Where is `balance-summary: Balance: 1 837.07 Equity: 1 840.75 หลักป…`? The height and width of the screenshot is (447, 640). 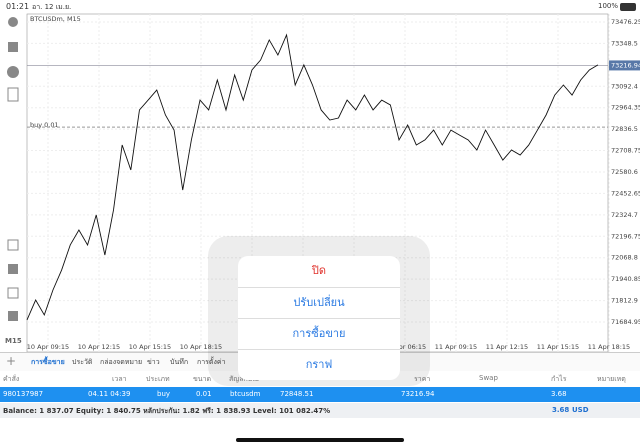
balance-summary: Balance: 1 837.07 Equity: 1 840.75 หลักป… is located at coordinates (167, 411).